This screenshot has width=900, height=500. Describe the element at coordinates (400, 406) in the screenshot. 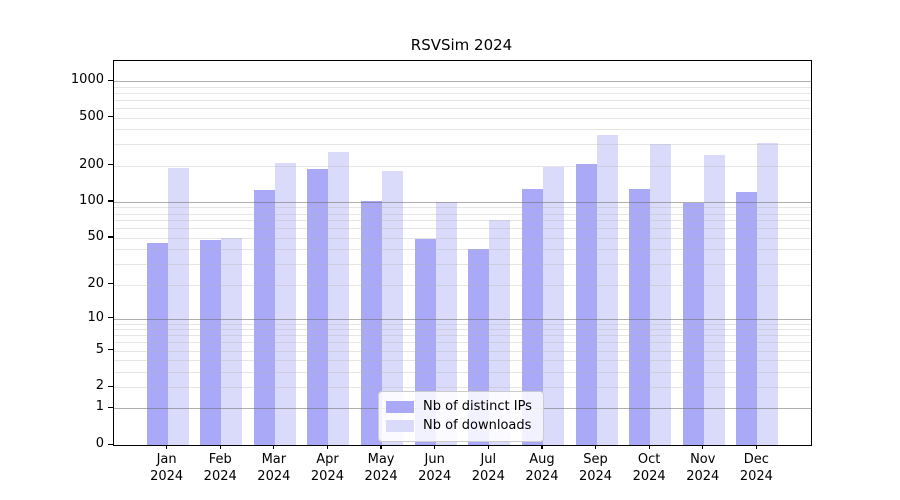

I see `legend-swatch-distinct-ips` at that location.